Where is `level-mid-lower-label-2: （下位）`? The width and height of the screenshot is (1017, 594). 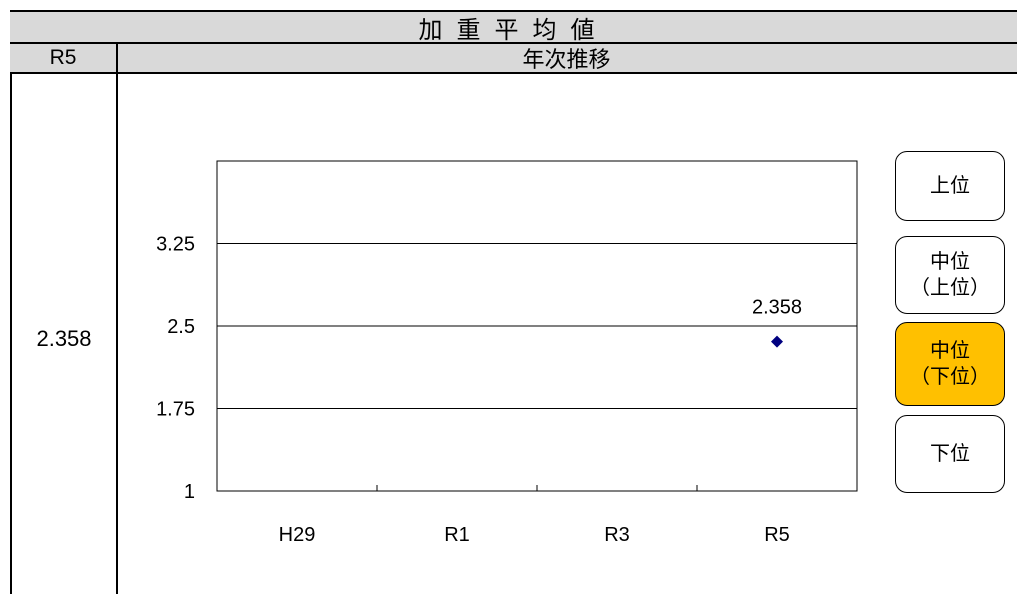 level-mid-lower-label-2: （下位） is located at coordinates (950, 377).